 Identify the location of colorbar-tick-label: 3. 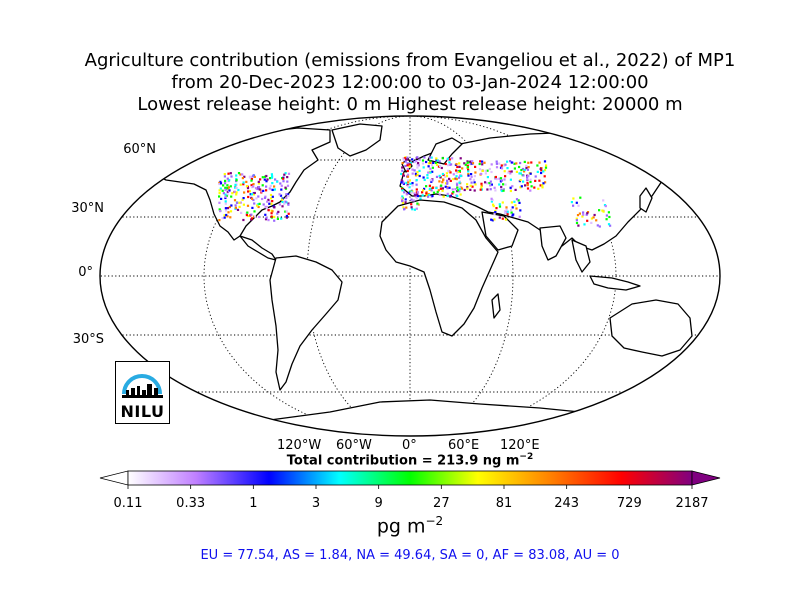
(316, 503).